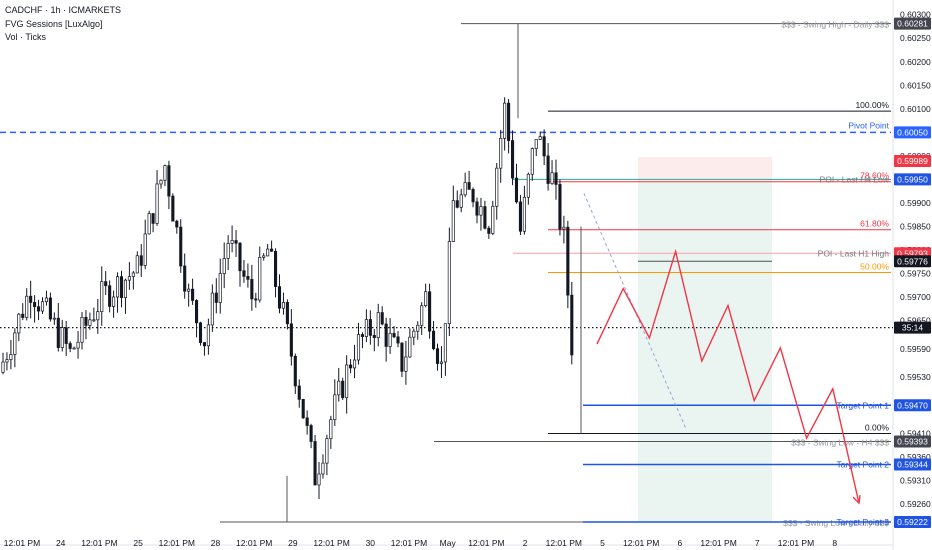  Describe the element at coordinates (874, 224) in the screenshot. I see `level-label: 61.80%` at that location.